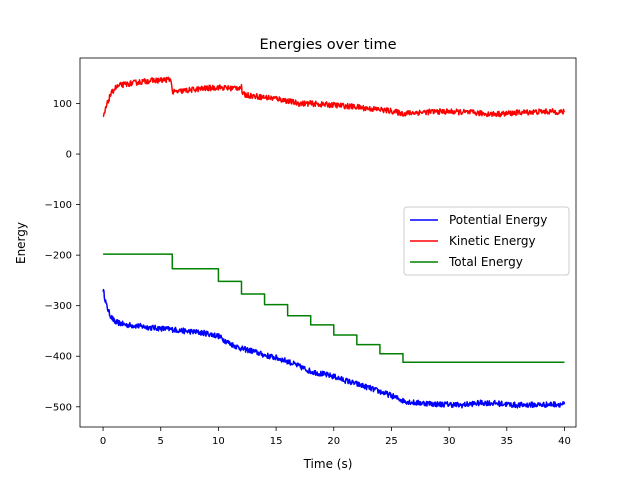 This screenshot has width=640, height=480. Describe the element at coordinates (328, 464) in the screenshot. I see `x-axis-label: Time (s)` at that location.